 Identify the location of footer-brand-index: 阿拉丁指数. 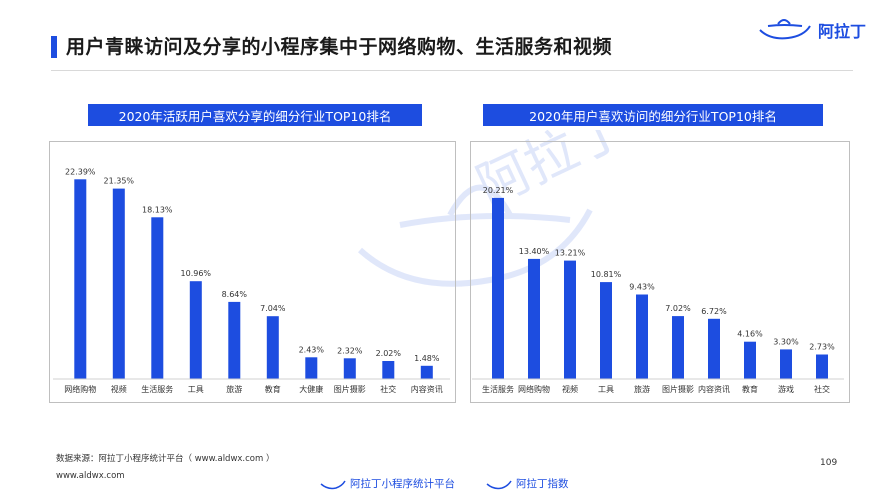
(527, 483).